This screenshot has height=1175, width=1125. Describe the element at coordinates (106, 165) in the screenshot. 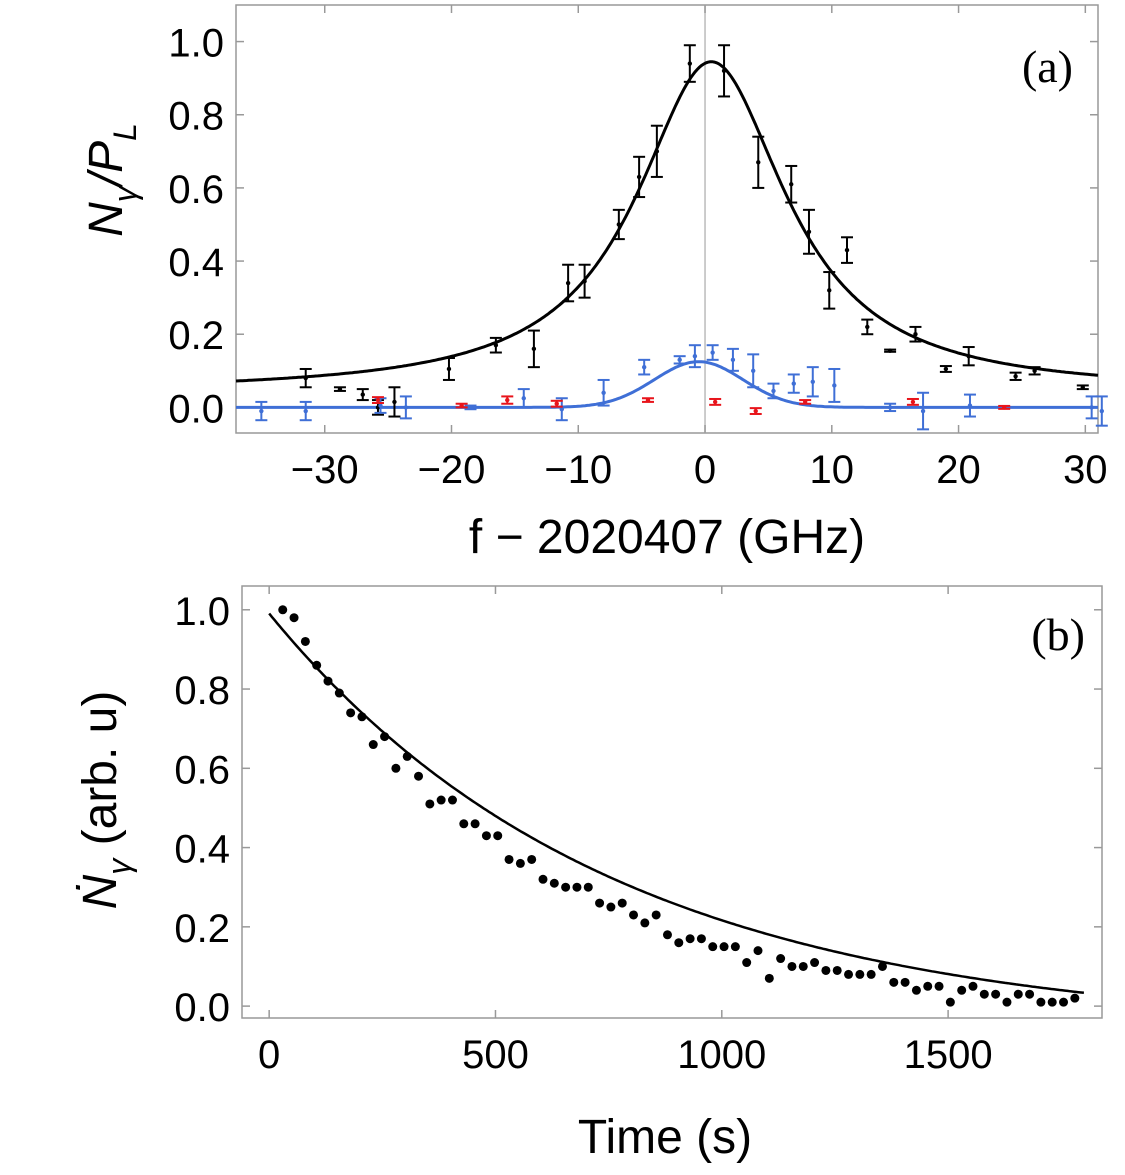

I see `panel-a-y-axis-div: /P` at that location.